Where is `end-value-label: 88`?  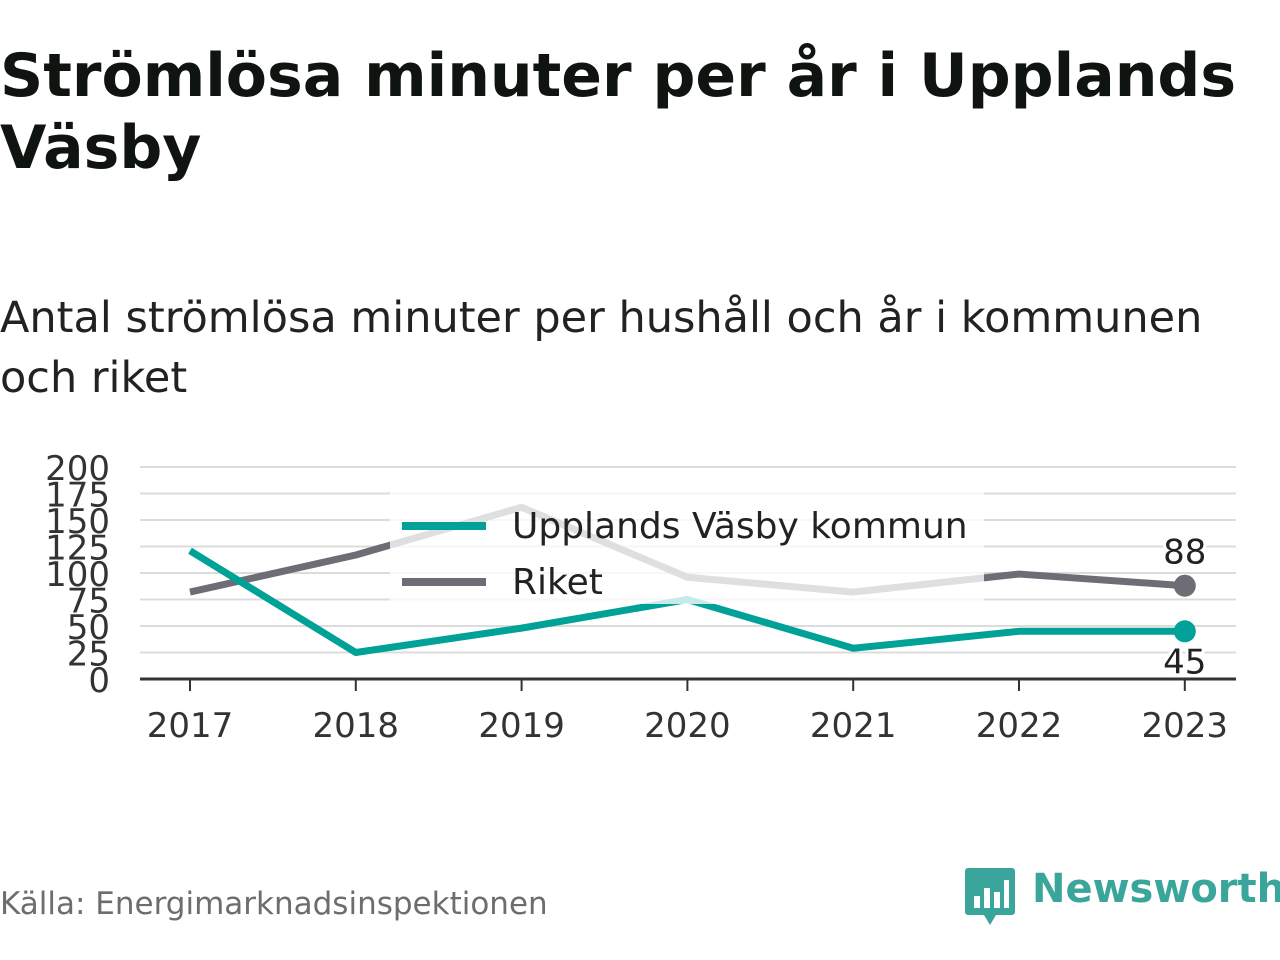
end-value-label: 88 is located at coordinates (1184, 553).